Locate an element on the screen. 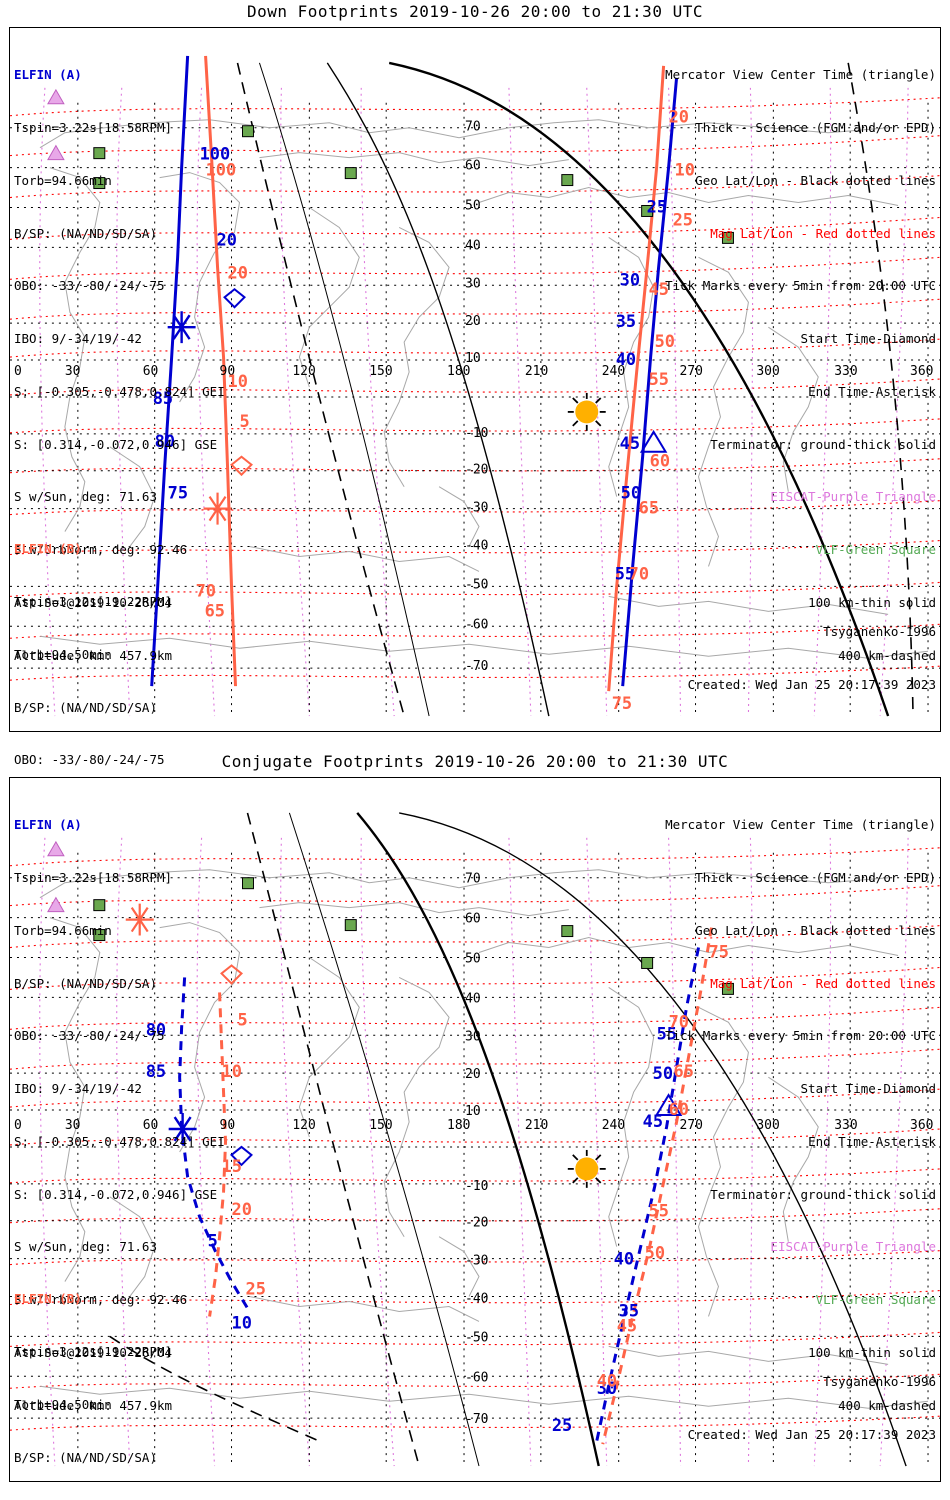  marker-start-diamond-b is located at coordinates (241, 466).